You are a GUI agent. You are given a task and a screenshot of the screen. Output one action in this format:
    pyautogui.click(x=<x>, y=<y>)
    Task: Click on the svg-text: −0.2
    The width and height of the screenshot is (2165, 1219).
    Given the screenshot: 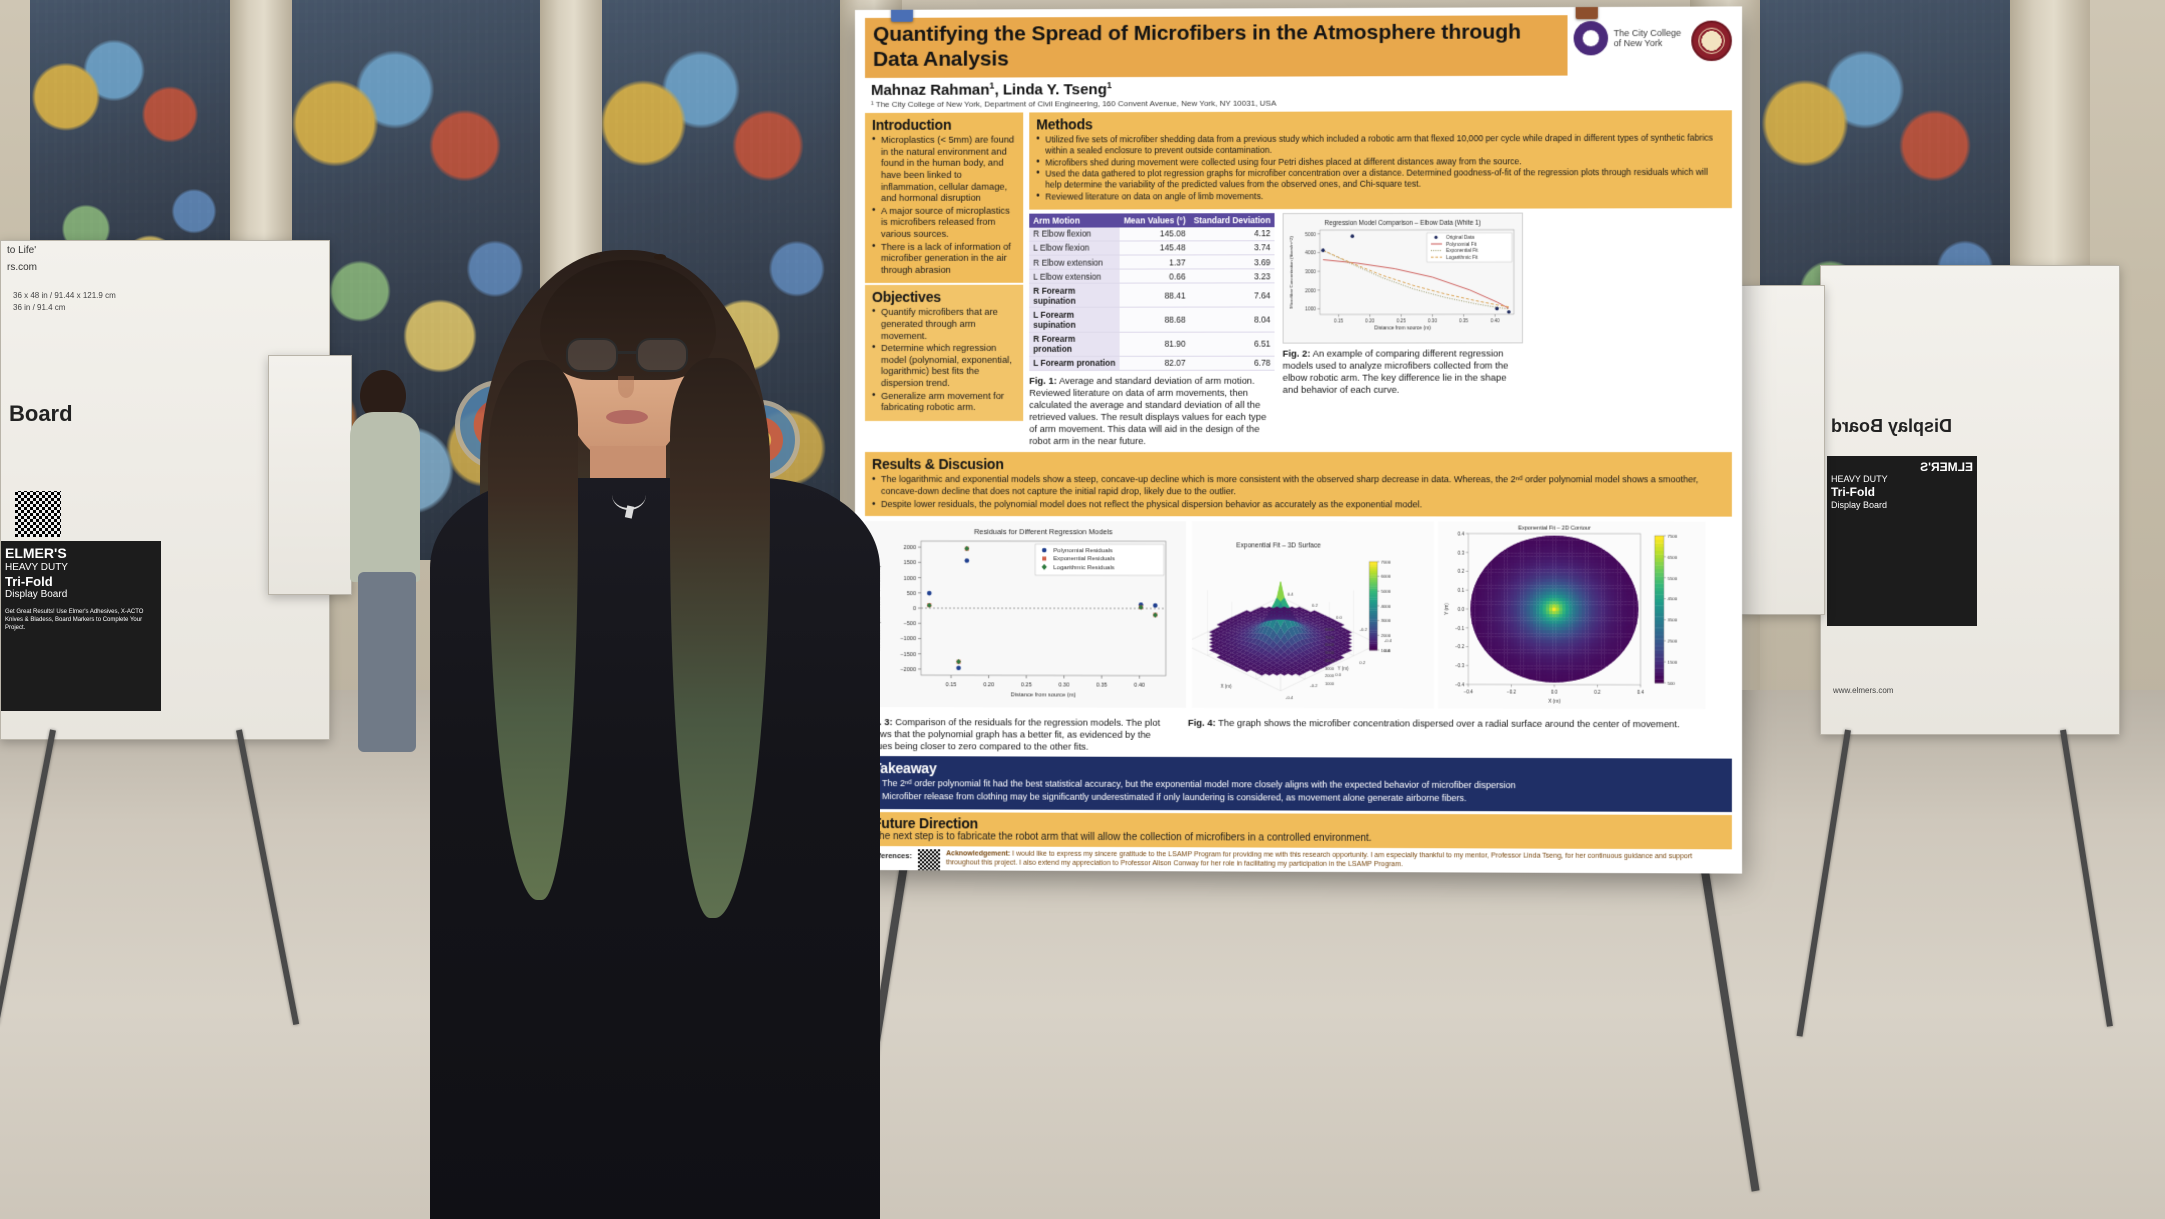 What is the action you would take?
    pyautogui.click(x=1460, y=647)
    